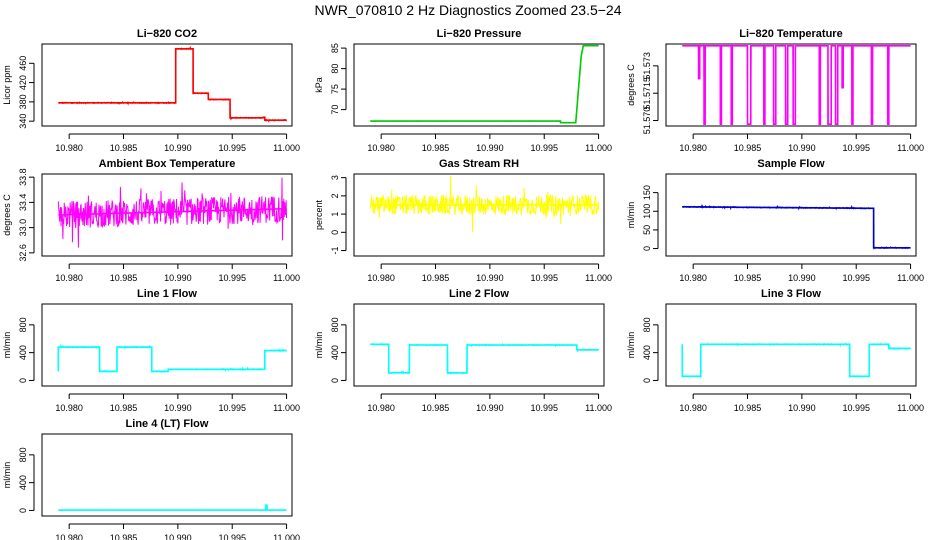  I want to click on y-tick-label: 420, so click(23, 82).